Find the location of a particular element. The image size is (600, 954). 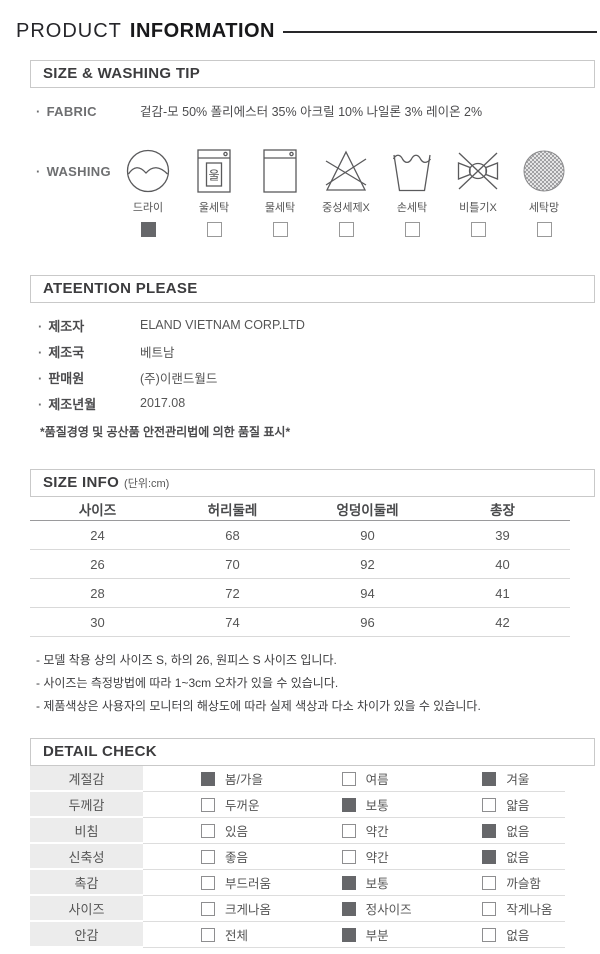

detail-check-option: 정사이즈 is located at coordinates (354, 908).